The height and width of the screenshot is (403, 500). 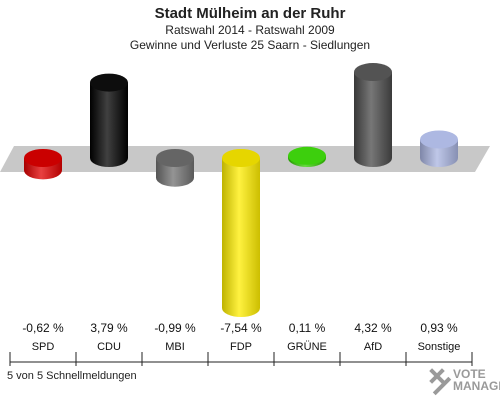 What do you see at coordinates (439, 328) in the screenshot?
I see `value-label: 0,93 %` at bounding box center [439, 328].